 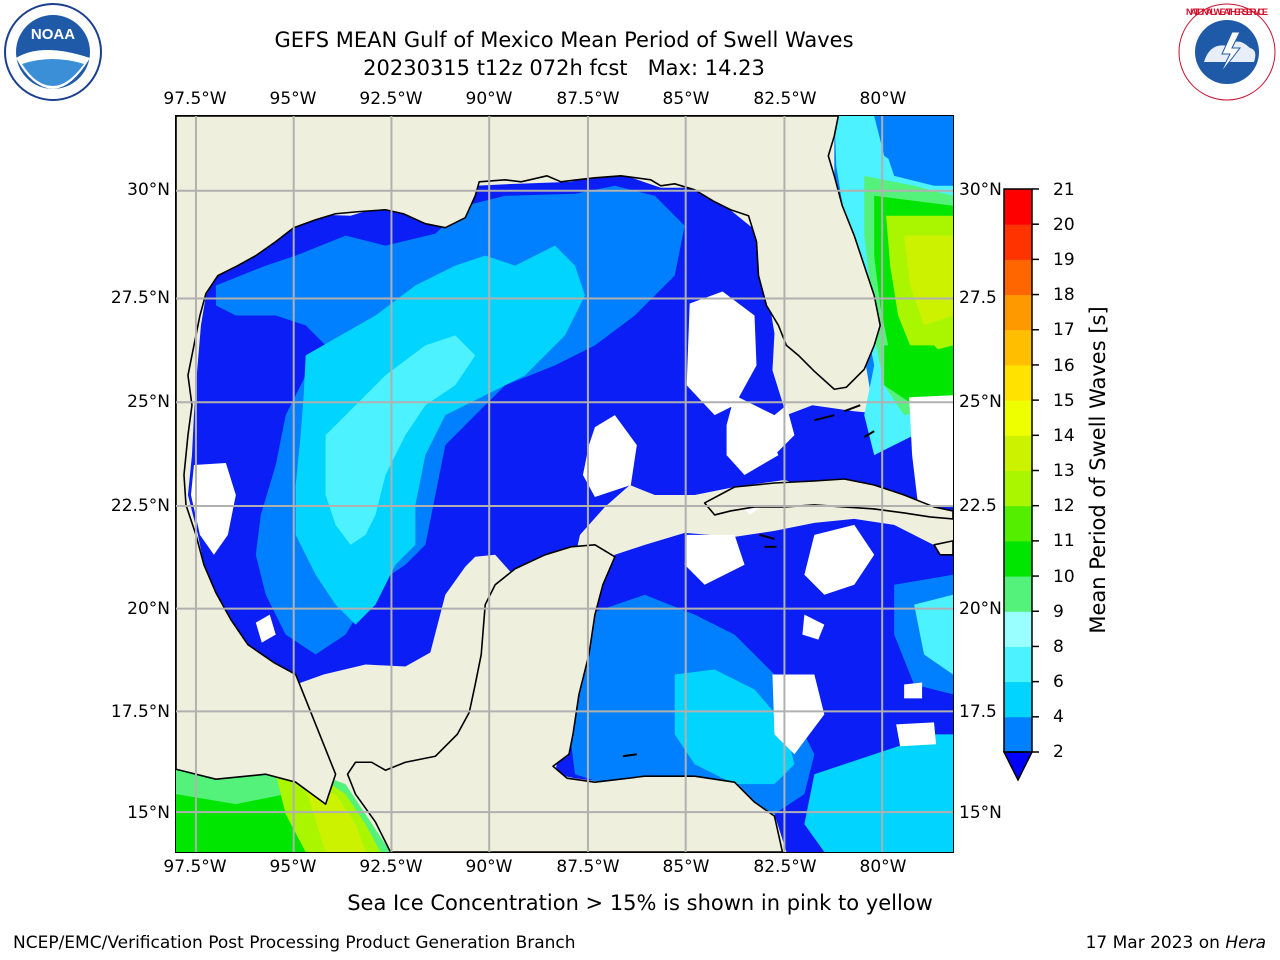 What do you see at coordinates (1098, 470) in the screenshot?
I see `colorbar-label: Mean Period of Swell Waves [s]` at bounding box center [1098, 470].